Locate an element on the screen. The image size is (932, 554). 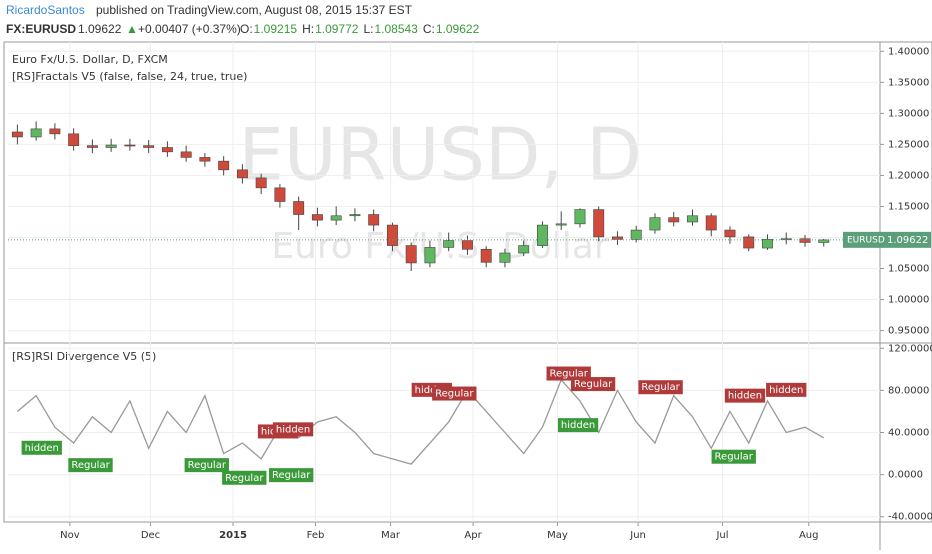
symbol: FX:EURUSD is located at coordinates (41, 29).